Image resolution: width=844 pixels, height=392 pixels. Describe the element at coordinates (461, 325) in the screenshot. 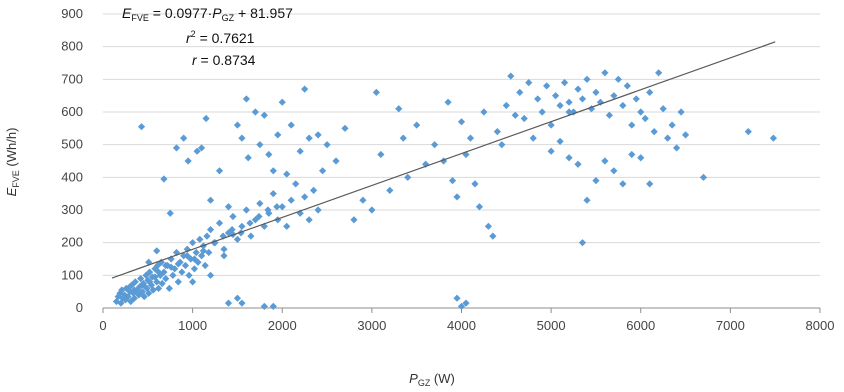

I see `x-tick-label: 4000` at that location.